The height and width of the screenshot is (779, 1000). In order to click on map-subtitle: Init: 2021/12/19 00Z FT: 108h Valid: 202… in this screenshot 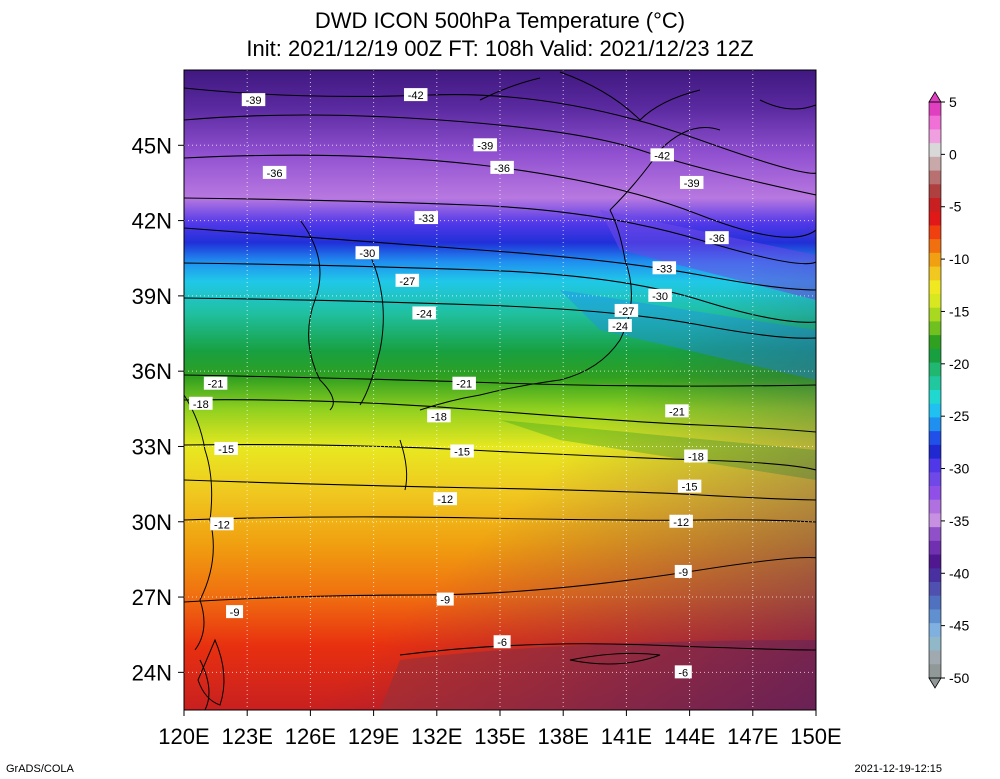, I will do `click(500, 48)`.